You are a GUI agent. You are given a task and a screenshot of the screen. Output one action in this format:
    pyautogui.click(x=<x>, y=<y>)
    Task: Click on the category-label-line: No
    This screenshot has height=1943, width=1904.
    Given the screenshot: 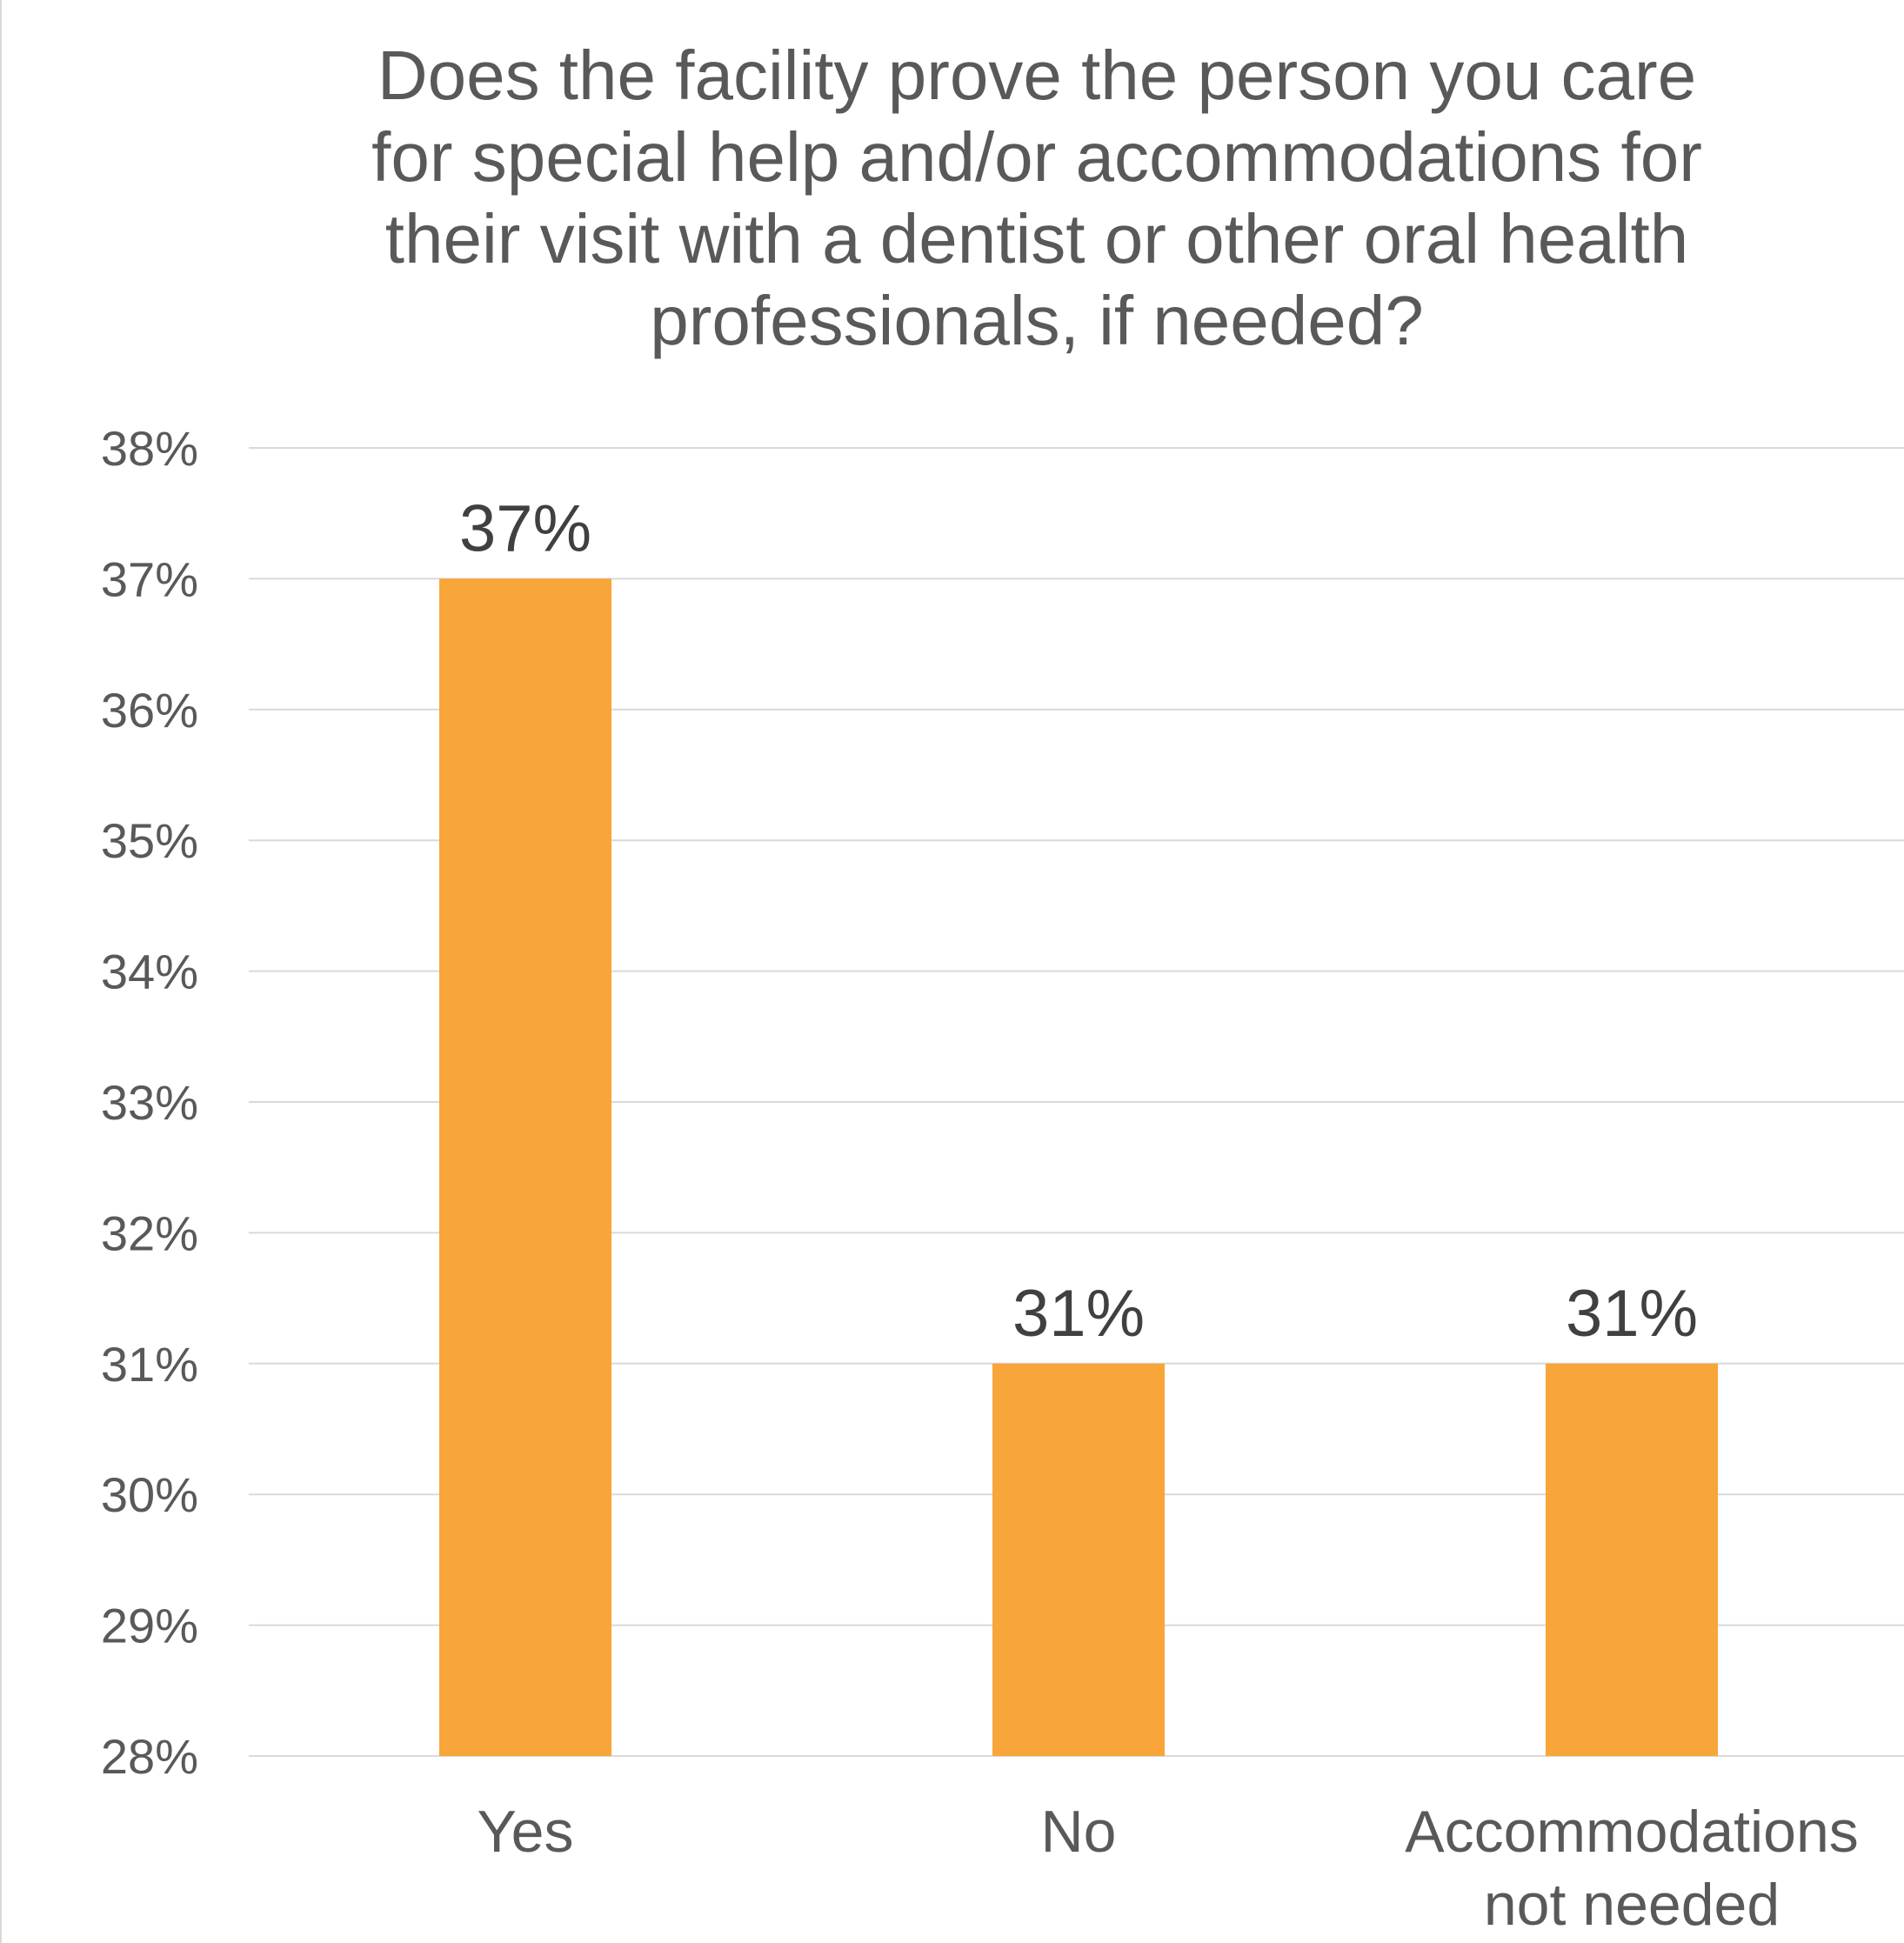 What is the action you would take?
    pyautogui.click(x=1079, y=1832)
    